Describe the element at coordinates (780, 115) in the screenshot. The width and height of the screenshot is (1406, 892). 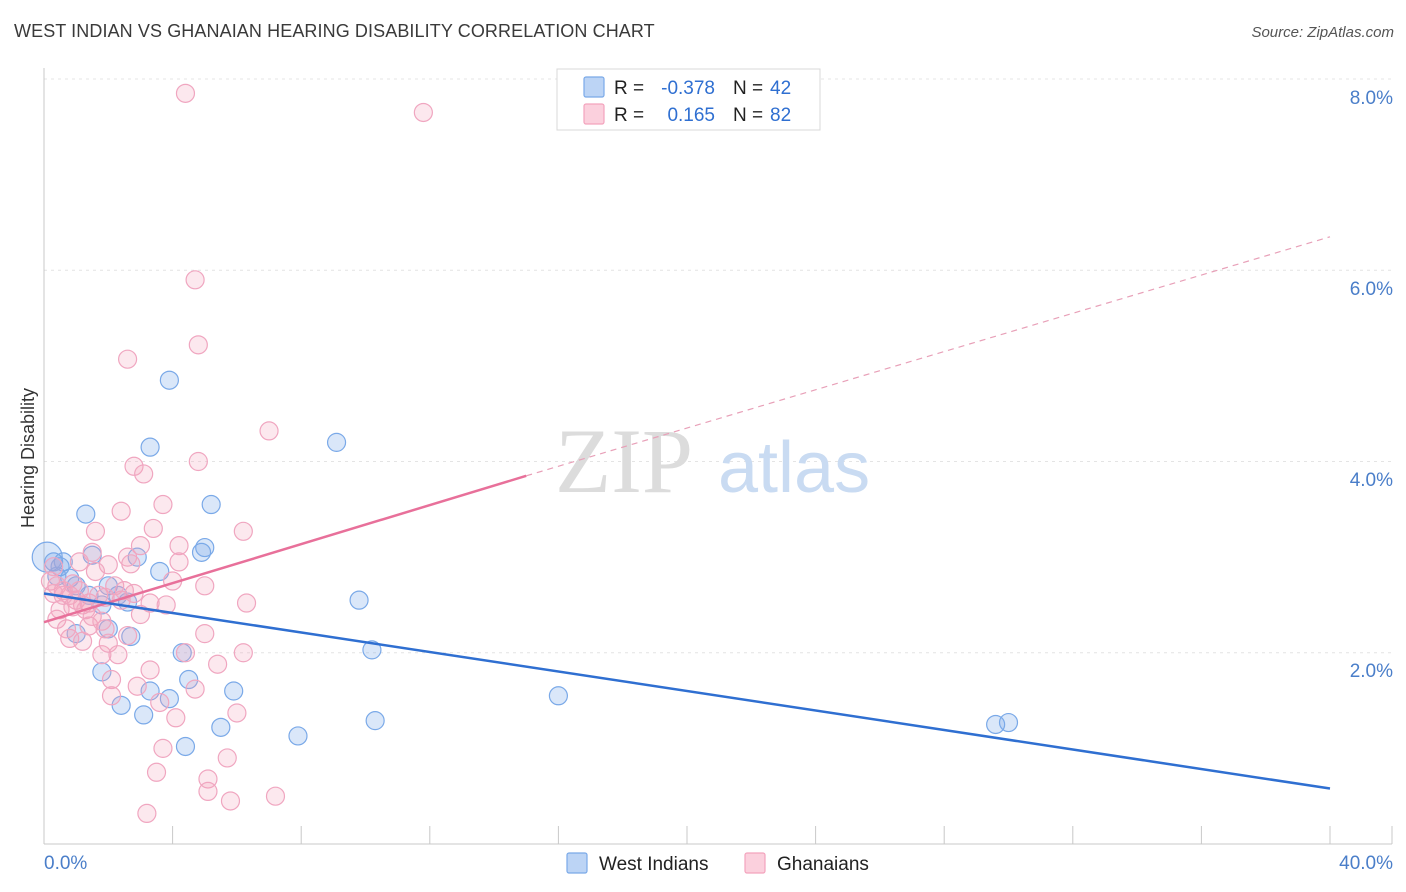
I see `legend-n-value-ghana: 82` at that location.